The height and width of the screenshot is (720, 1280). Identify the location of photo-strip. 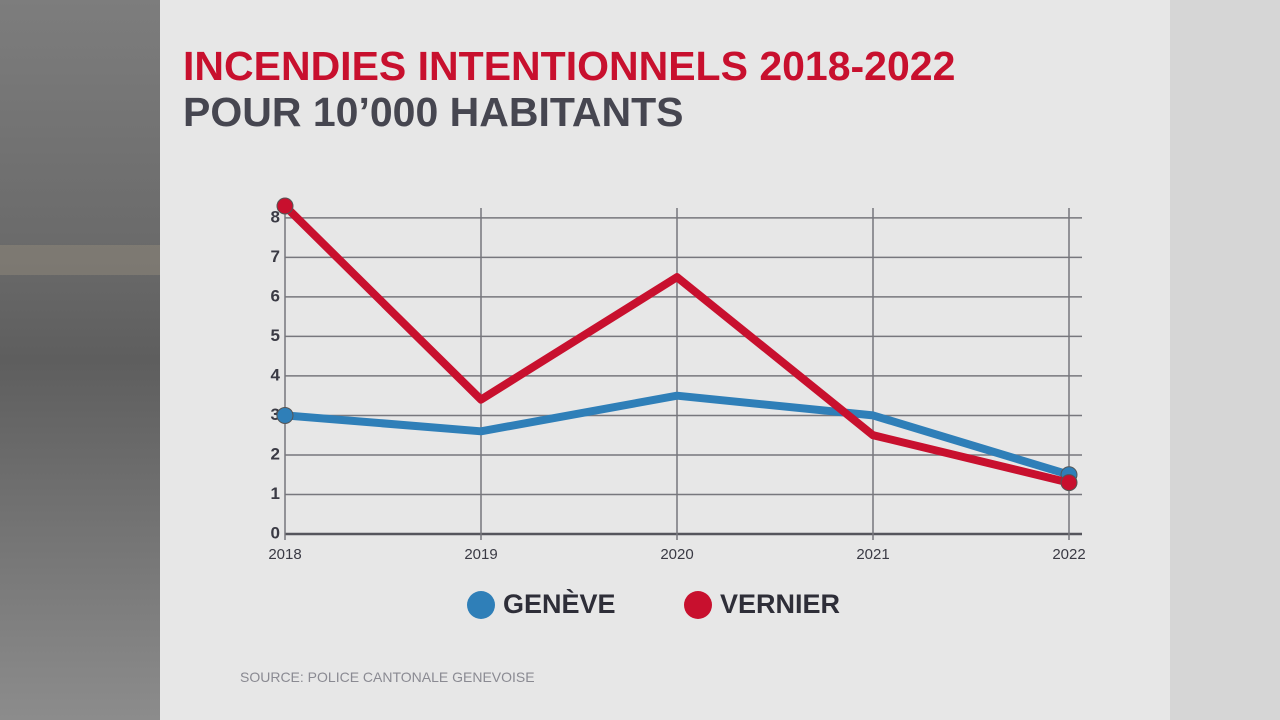
(80, 360).